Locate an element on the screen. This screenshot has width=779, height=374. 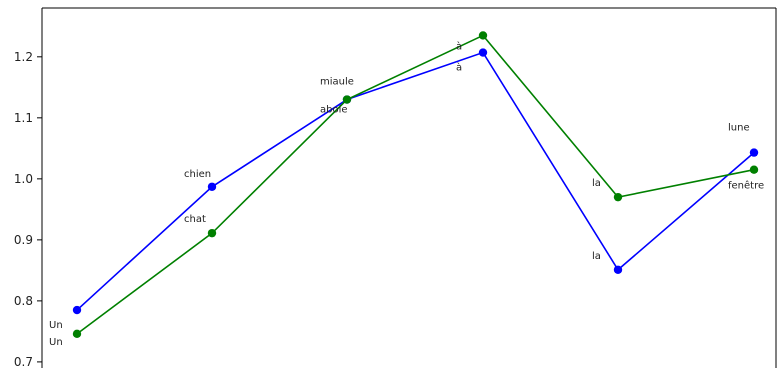
y-tick-label: 0.8 is located at coordinates (23, 301).